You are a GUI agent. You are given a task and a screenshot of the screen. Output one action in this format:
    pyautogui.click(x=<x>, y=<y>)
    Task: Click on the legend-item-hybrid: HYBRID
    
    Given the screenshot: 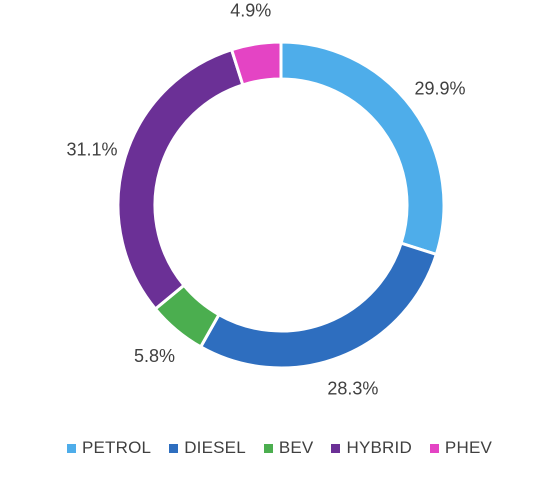 What is the action you would take?
    pyautogui.click(x=371, y=448)
    